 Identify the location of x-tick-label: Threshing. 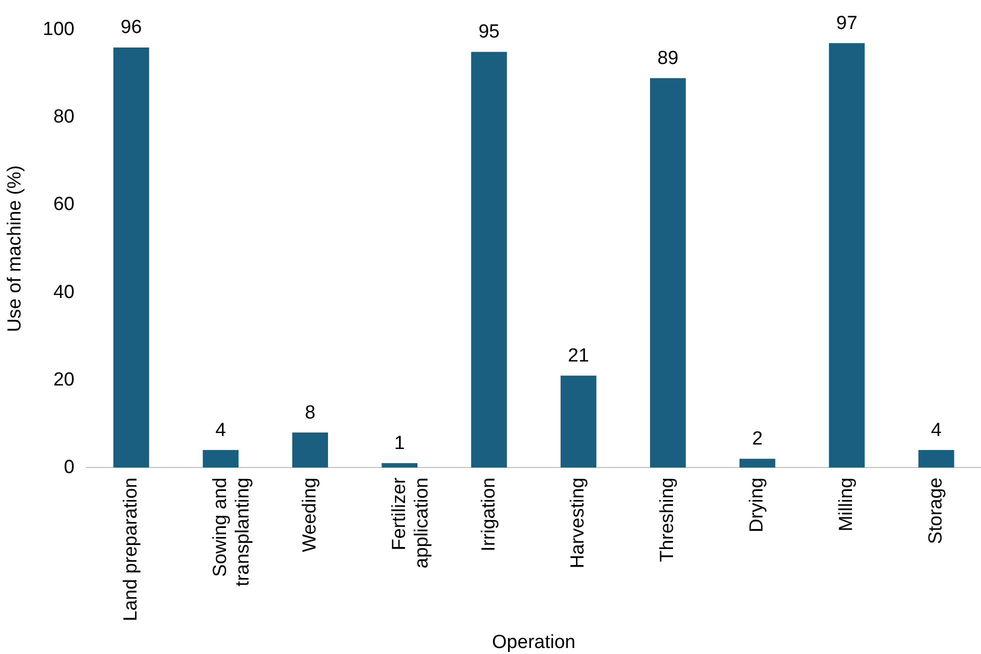
(667, 520).